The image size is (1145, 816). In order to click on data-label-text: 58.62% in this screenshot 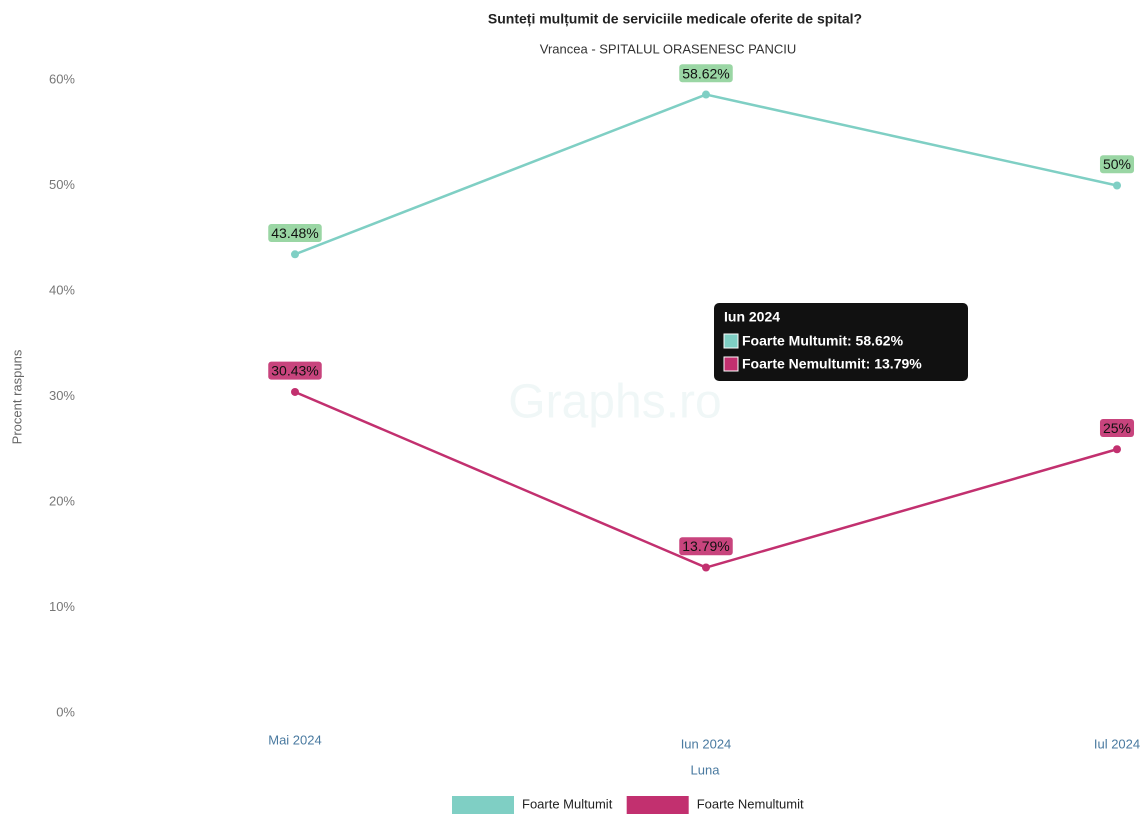, I will do `click(705, 73)`.